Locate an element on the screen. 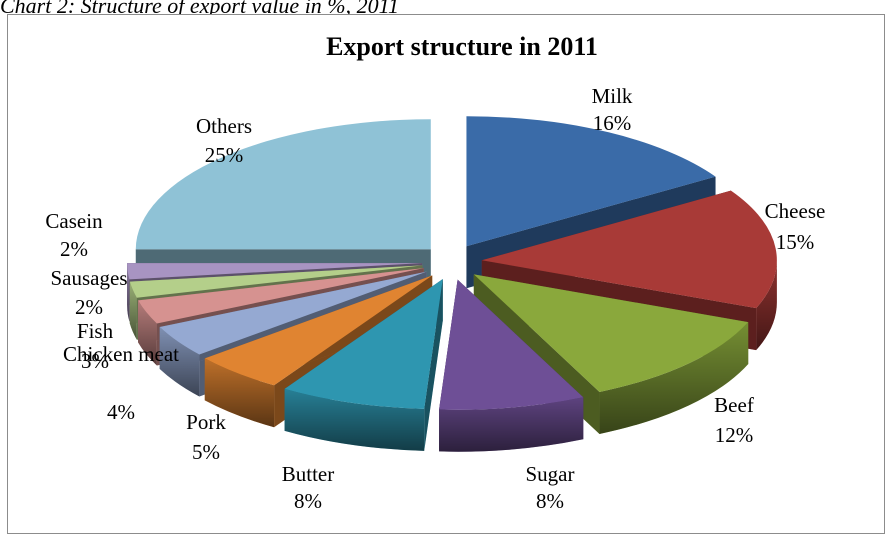 Image resolution: width=891 pixels, height=534 pixels. pie-slice-fish is located at coordinates (281, 296).